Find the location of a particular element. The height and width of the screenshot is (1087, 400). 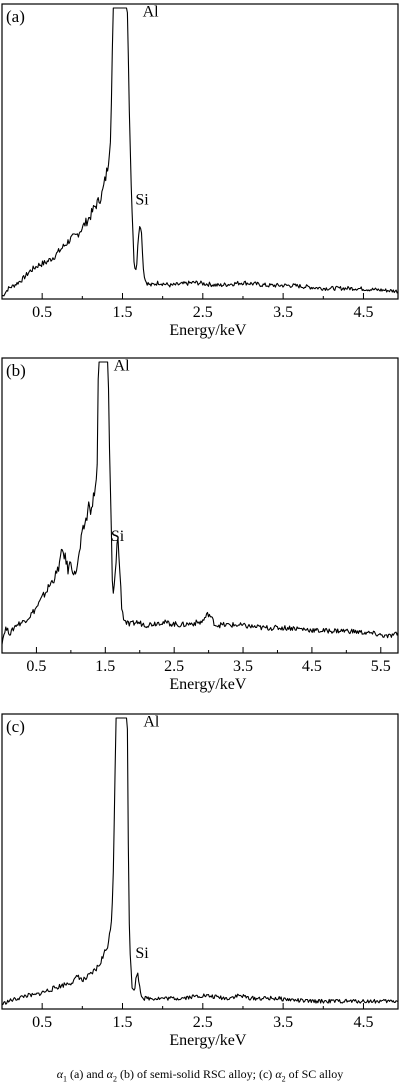

caption-sub-3: 2 is located at coordinates (283, 1079).